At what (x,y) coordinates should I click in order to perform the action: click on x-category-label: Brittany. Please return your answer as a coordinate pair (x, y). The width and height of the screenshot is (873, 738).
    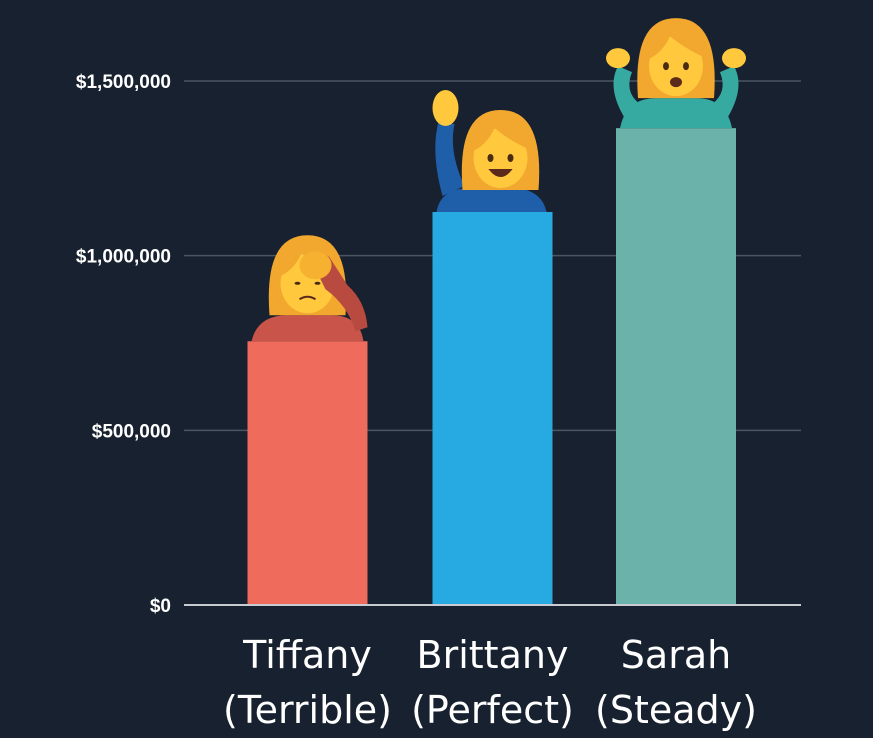
    Looking at the image, I should click on (493, 655).